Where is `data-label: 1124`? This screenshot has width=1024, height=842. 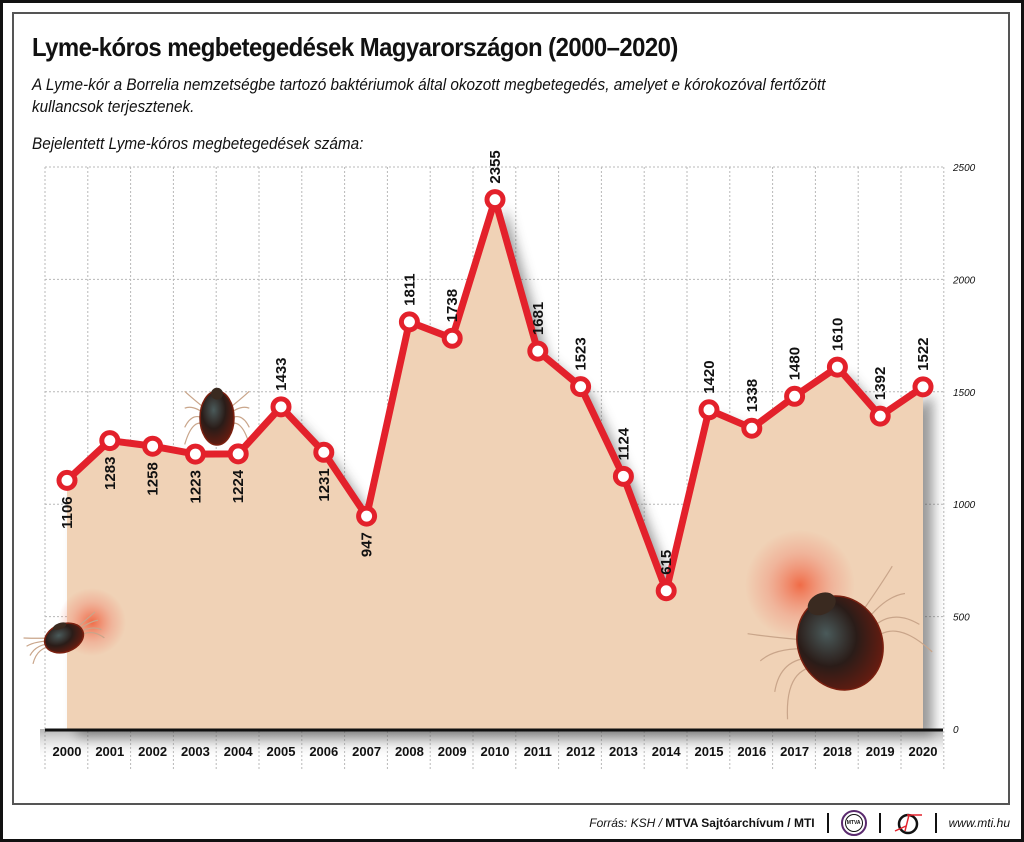 data-label: 1124 is located at coordinates (623, 443).